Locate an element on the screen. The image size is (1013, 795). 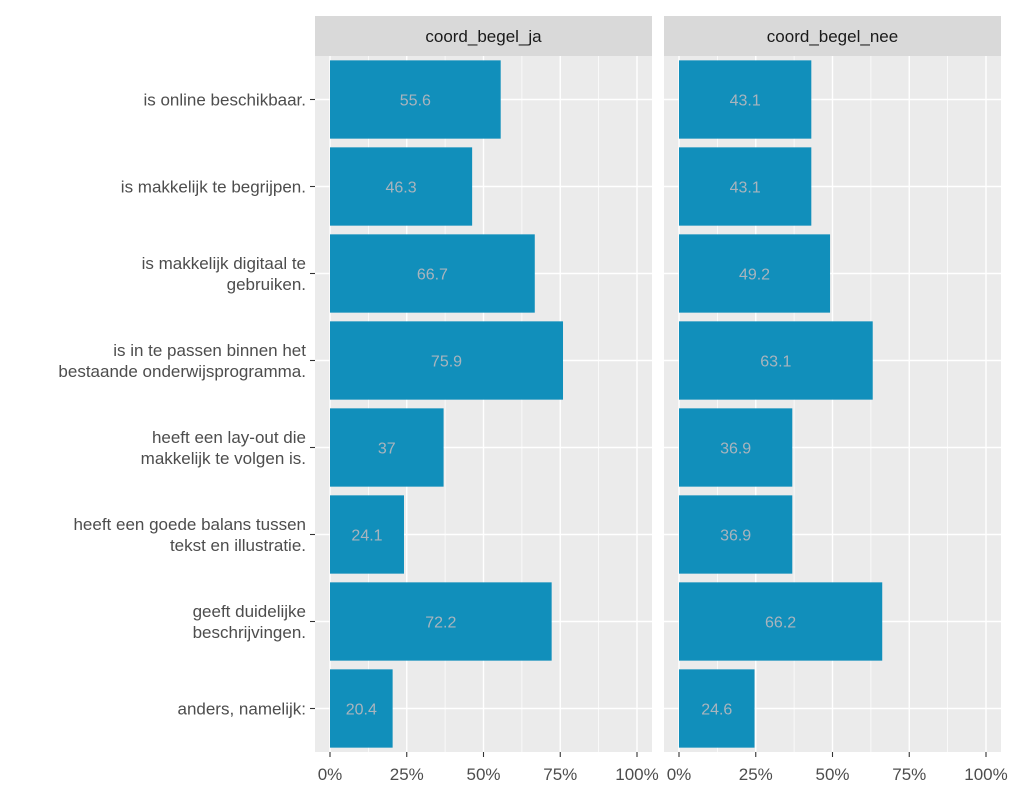
bar-value-label: 75.9 is located at coordinates (446, 362).